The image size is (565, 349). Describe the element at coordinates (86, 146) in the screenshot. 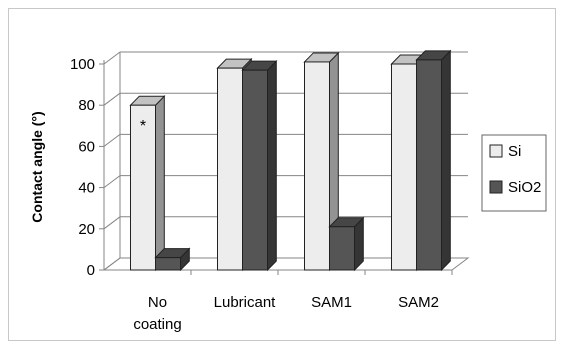

I see `y-tick-label: 60` at that location.